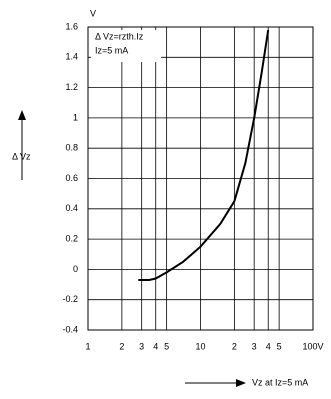 Image resolution: width=331 pixels, height=399 pixels. I want to click on x-tick-label: 1, so click(87, 346).